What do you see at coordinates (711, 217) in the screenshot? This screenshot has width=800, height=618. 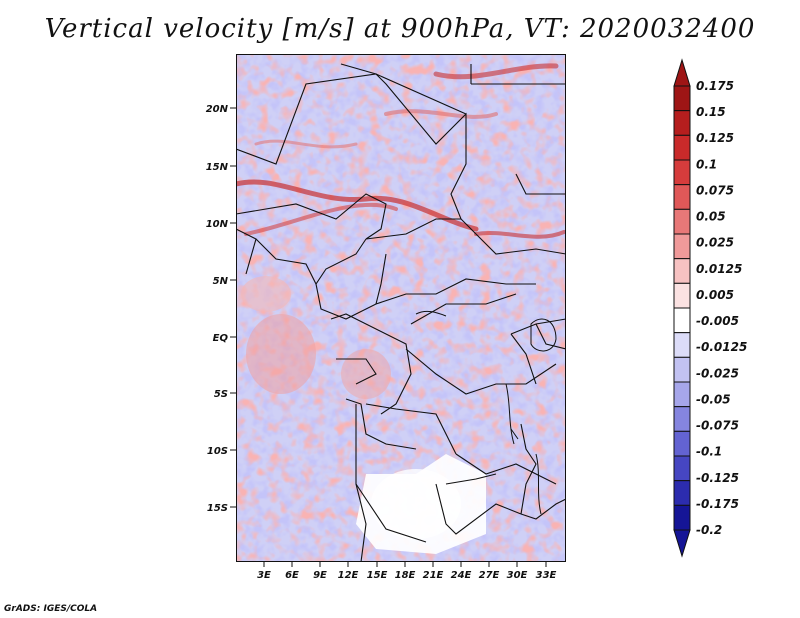 I see `colorbar-level-label: 0.05` at bounding box center [711, 217].